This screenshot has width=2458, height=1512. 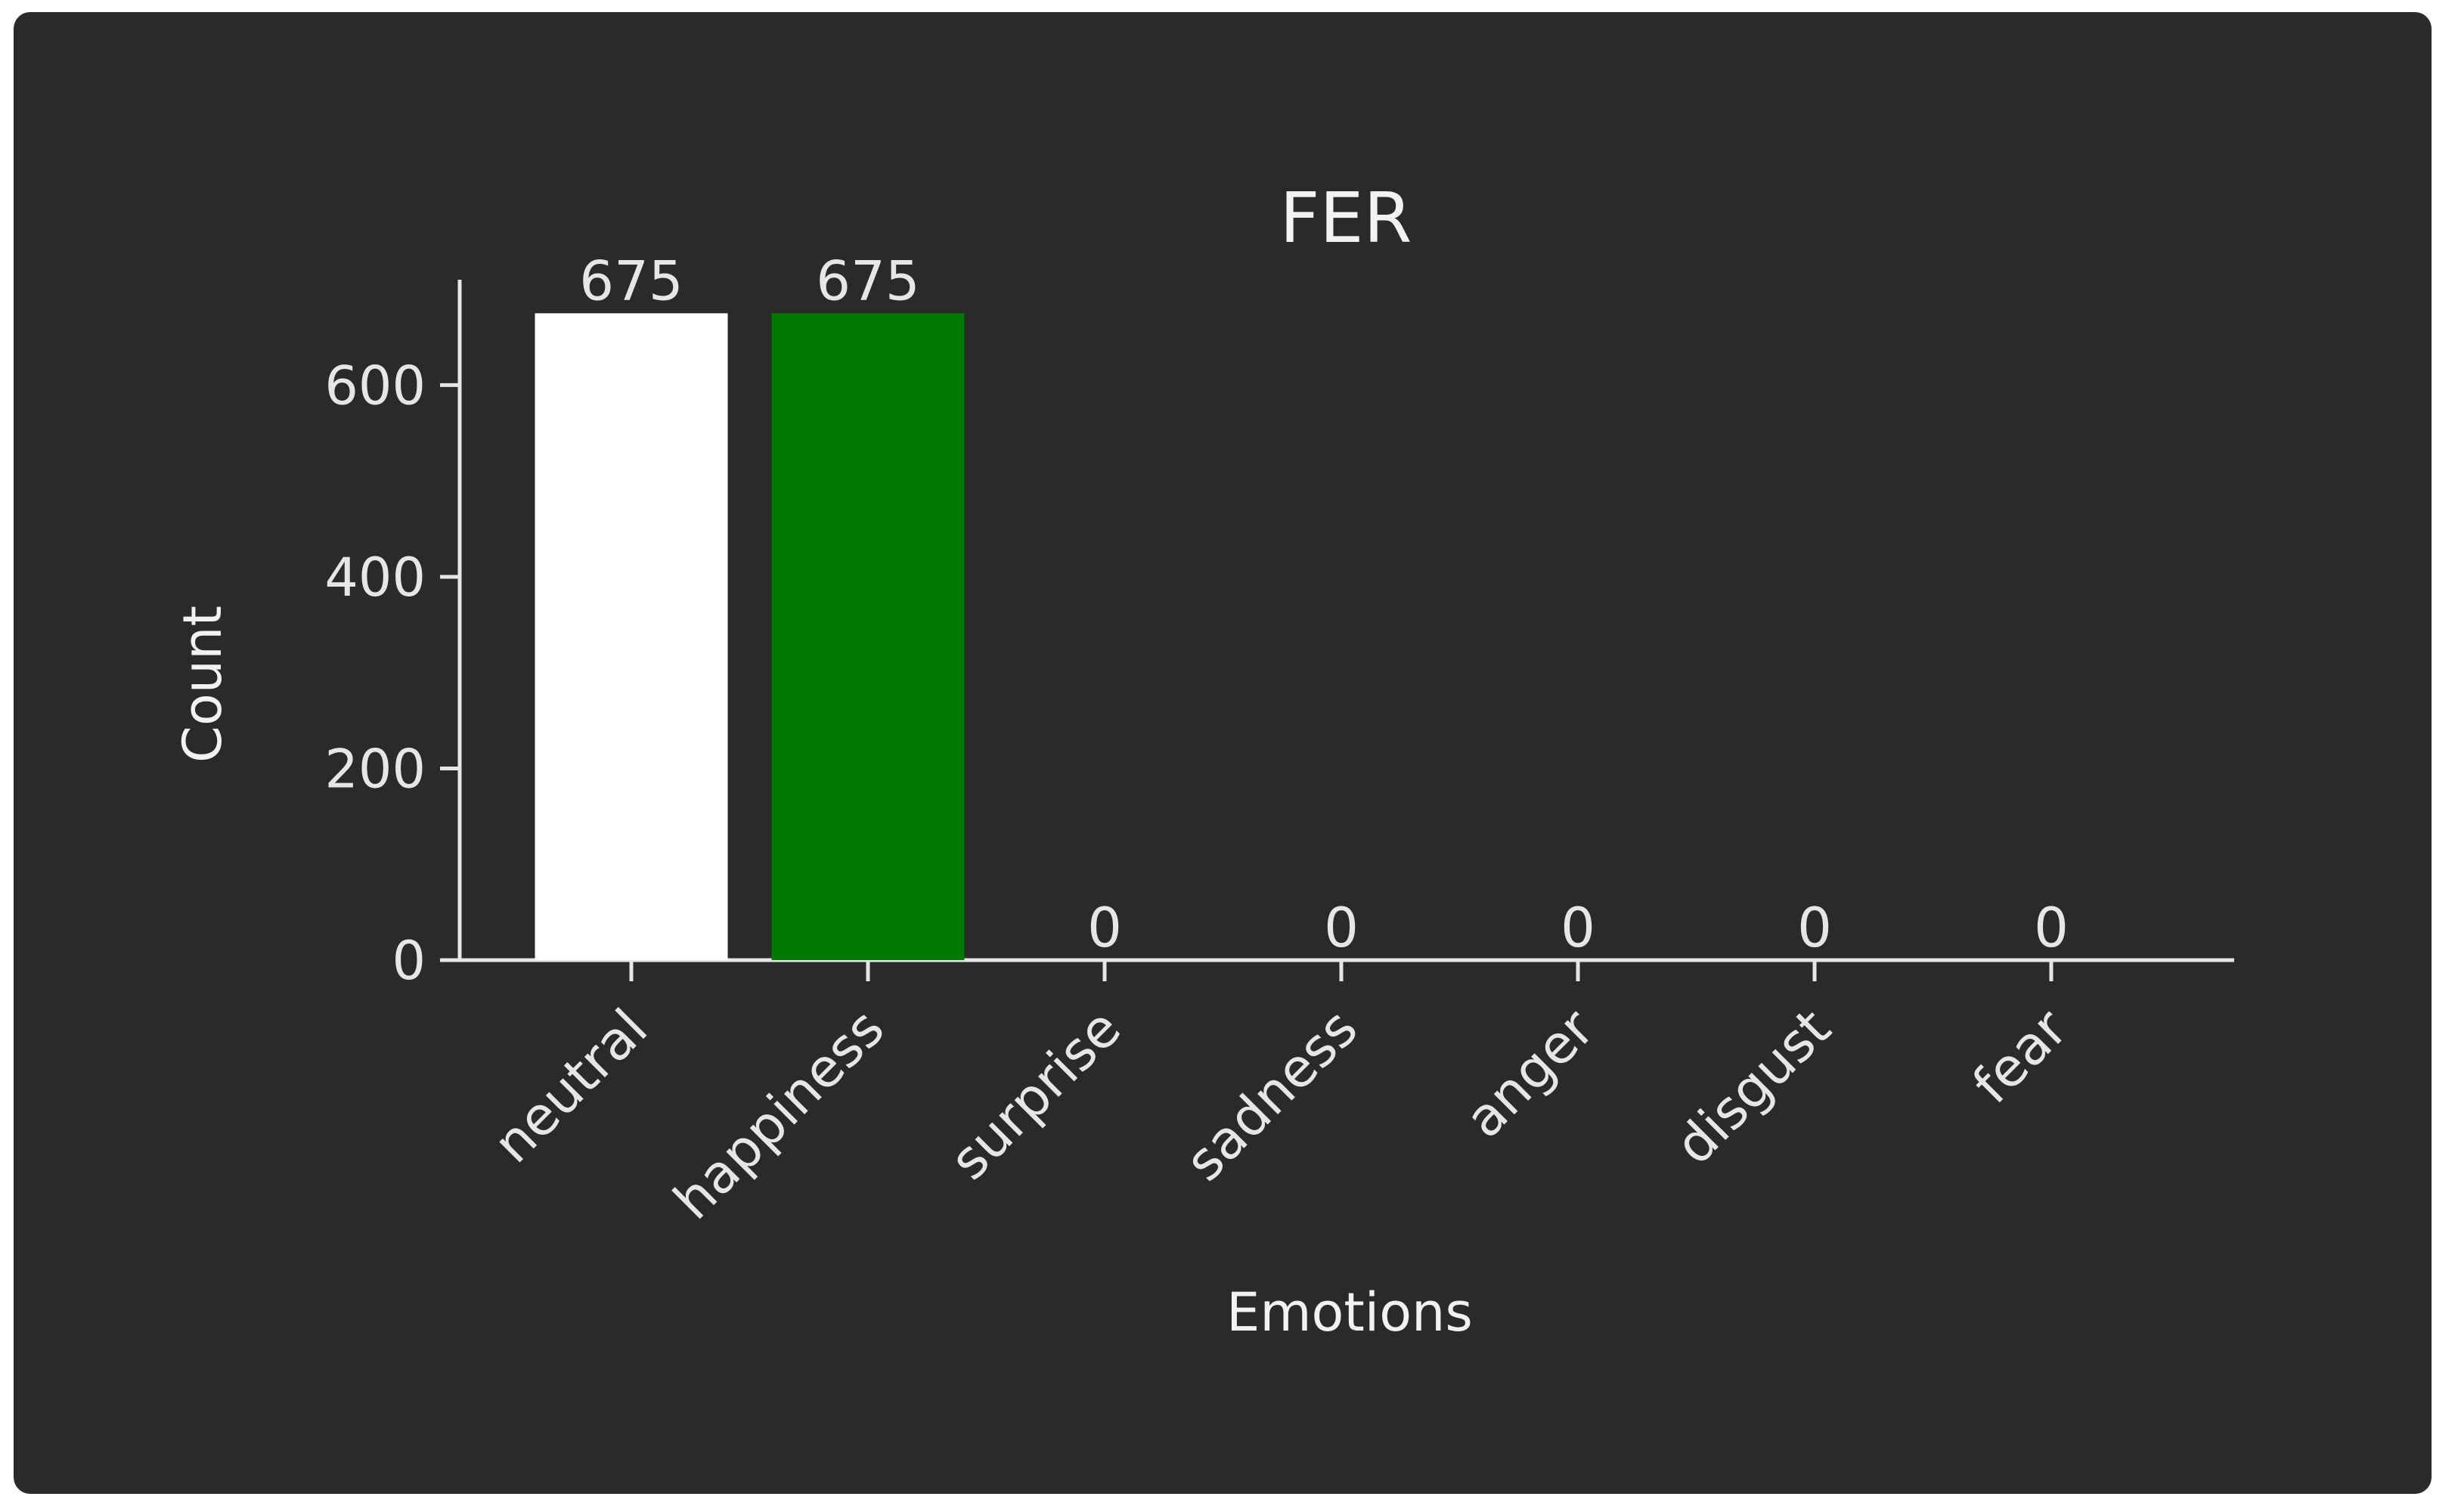 I want to click on x-axis-label: Emotions, so click(x=1349, y=1312).